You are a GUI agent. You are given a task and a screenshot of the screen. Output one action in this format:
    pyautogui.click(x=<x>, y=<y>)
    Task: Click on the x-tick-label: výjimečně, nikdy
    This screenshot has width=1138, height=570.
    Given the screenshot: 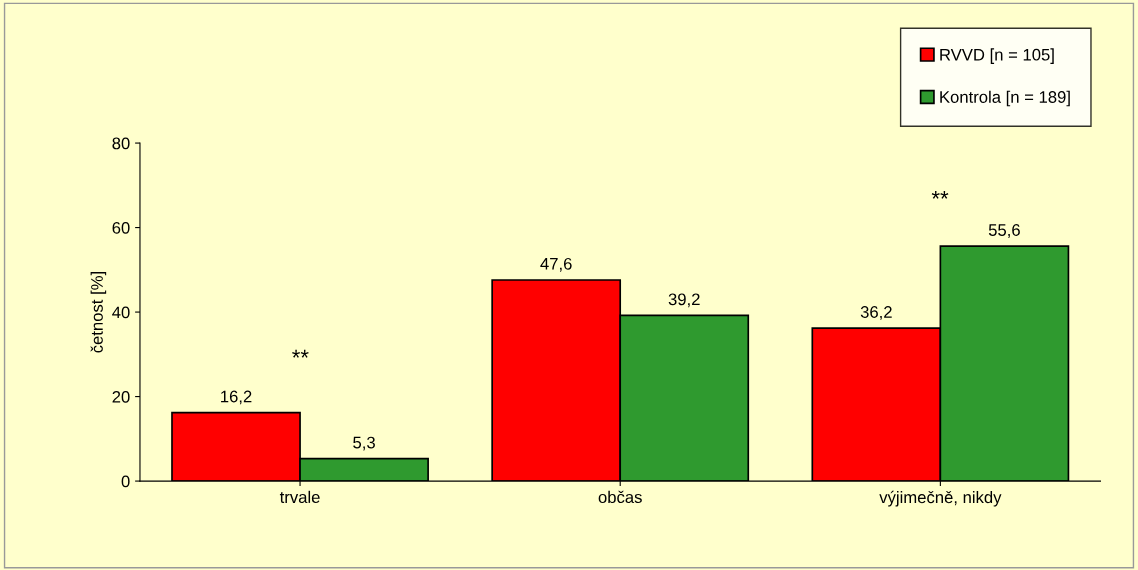 What is the action you would take?
    pyautogui.click(x=940, y=498)
    